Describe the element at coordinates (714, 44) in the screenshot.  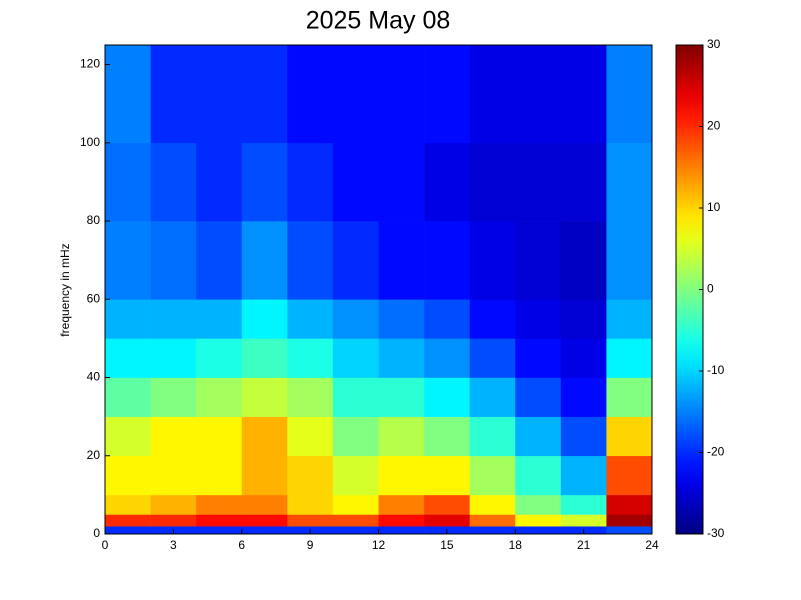
I see `colorbar-tick-label: 30` at that location.